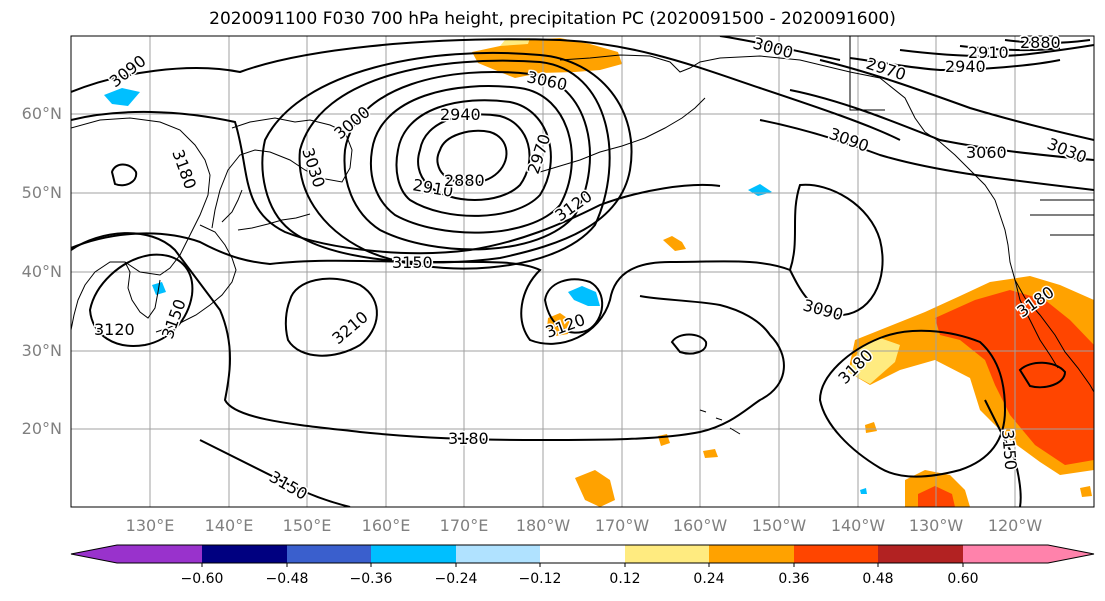 The width and height of the screenshot is (1105, 601). I want to click on lon-label-150w: 150°W, so click(779, 525).